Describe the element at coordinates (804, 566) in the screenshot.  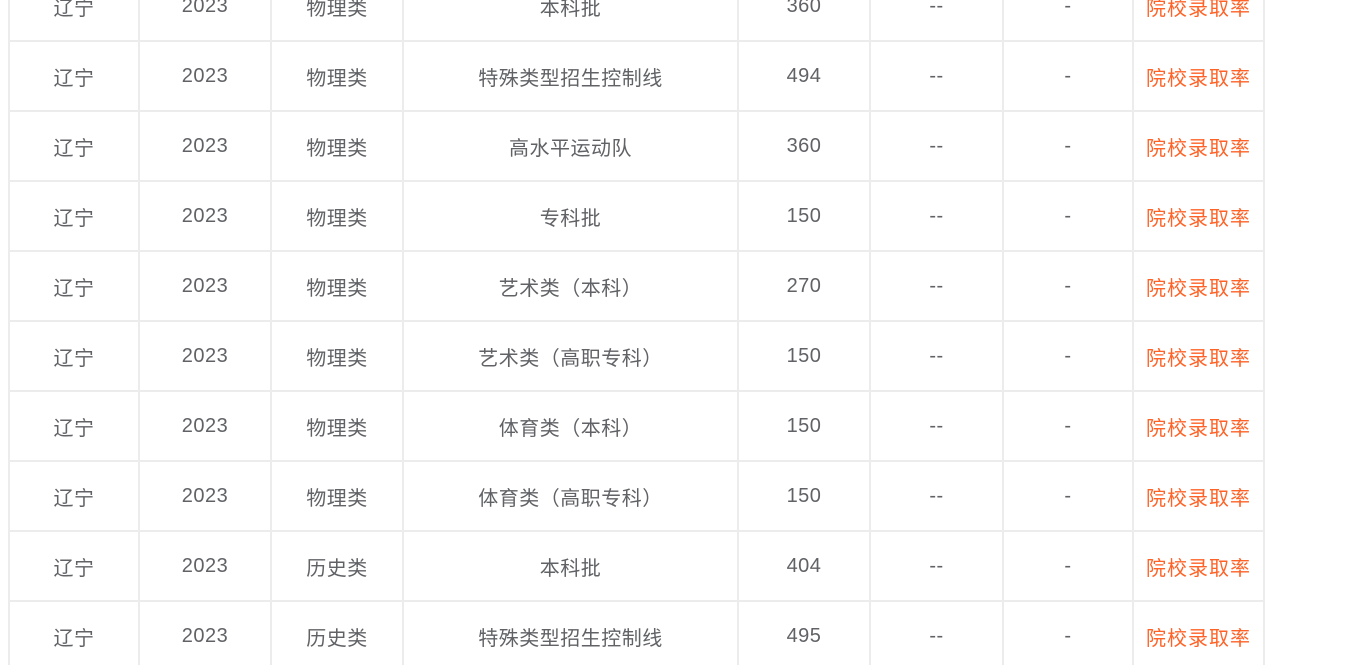
I see `cell-score: 404` at that location.